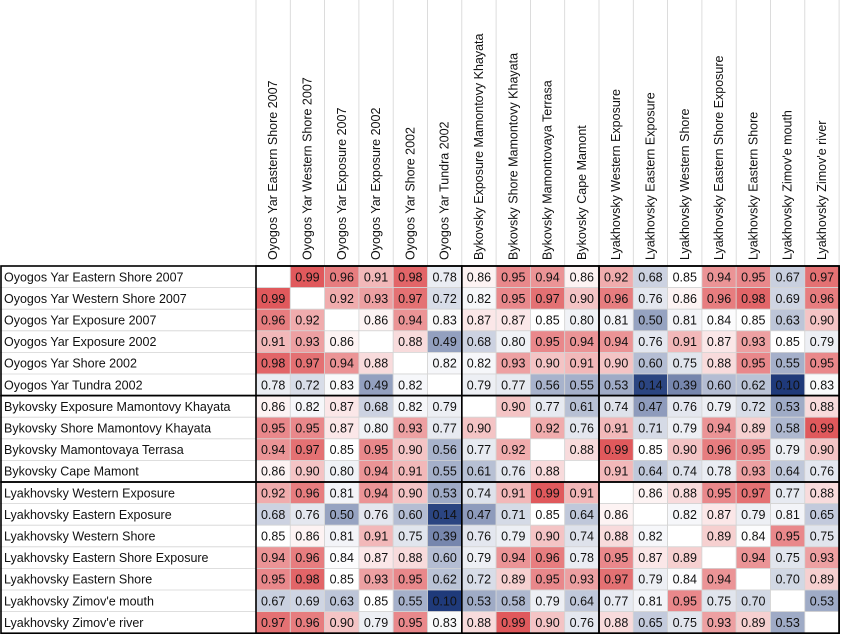 This screenshot has height=636, width=850. I want to click on cell-value-label: 0.61, so click(479, 472).